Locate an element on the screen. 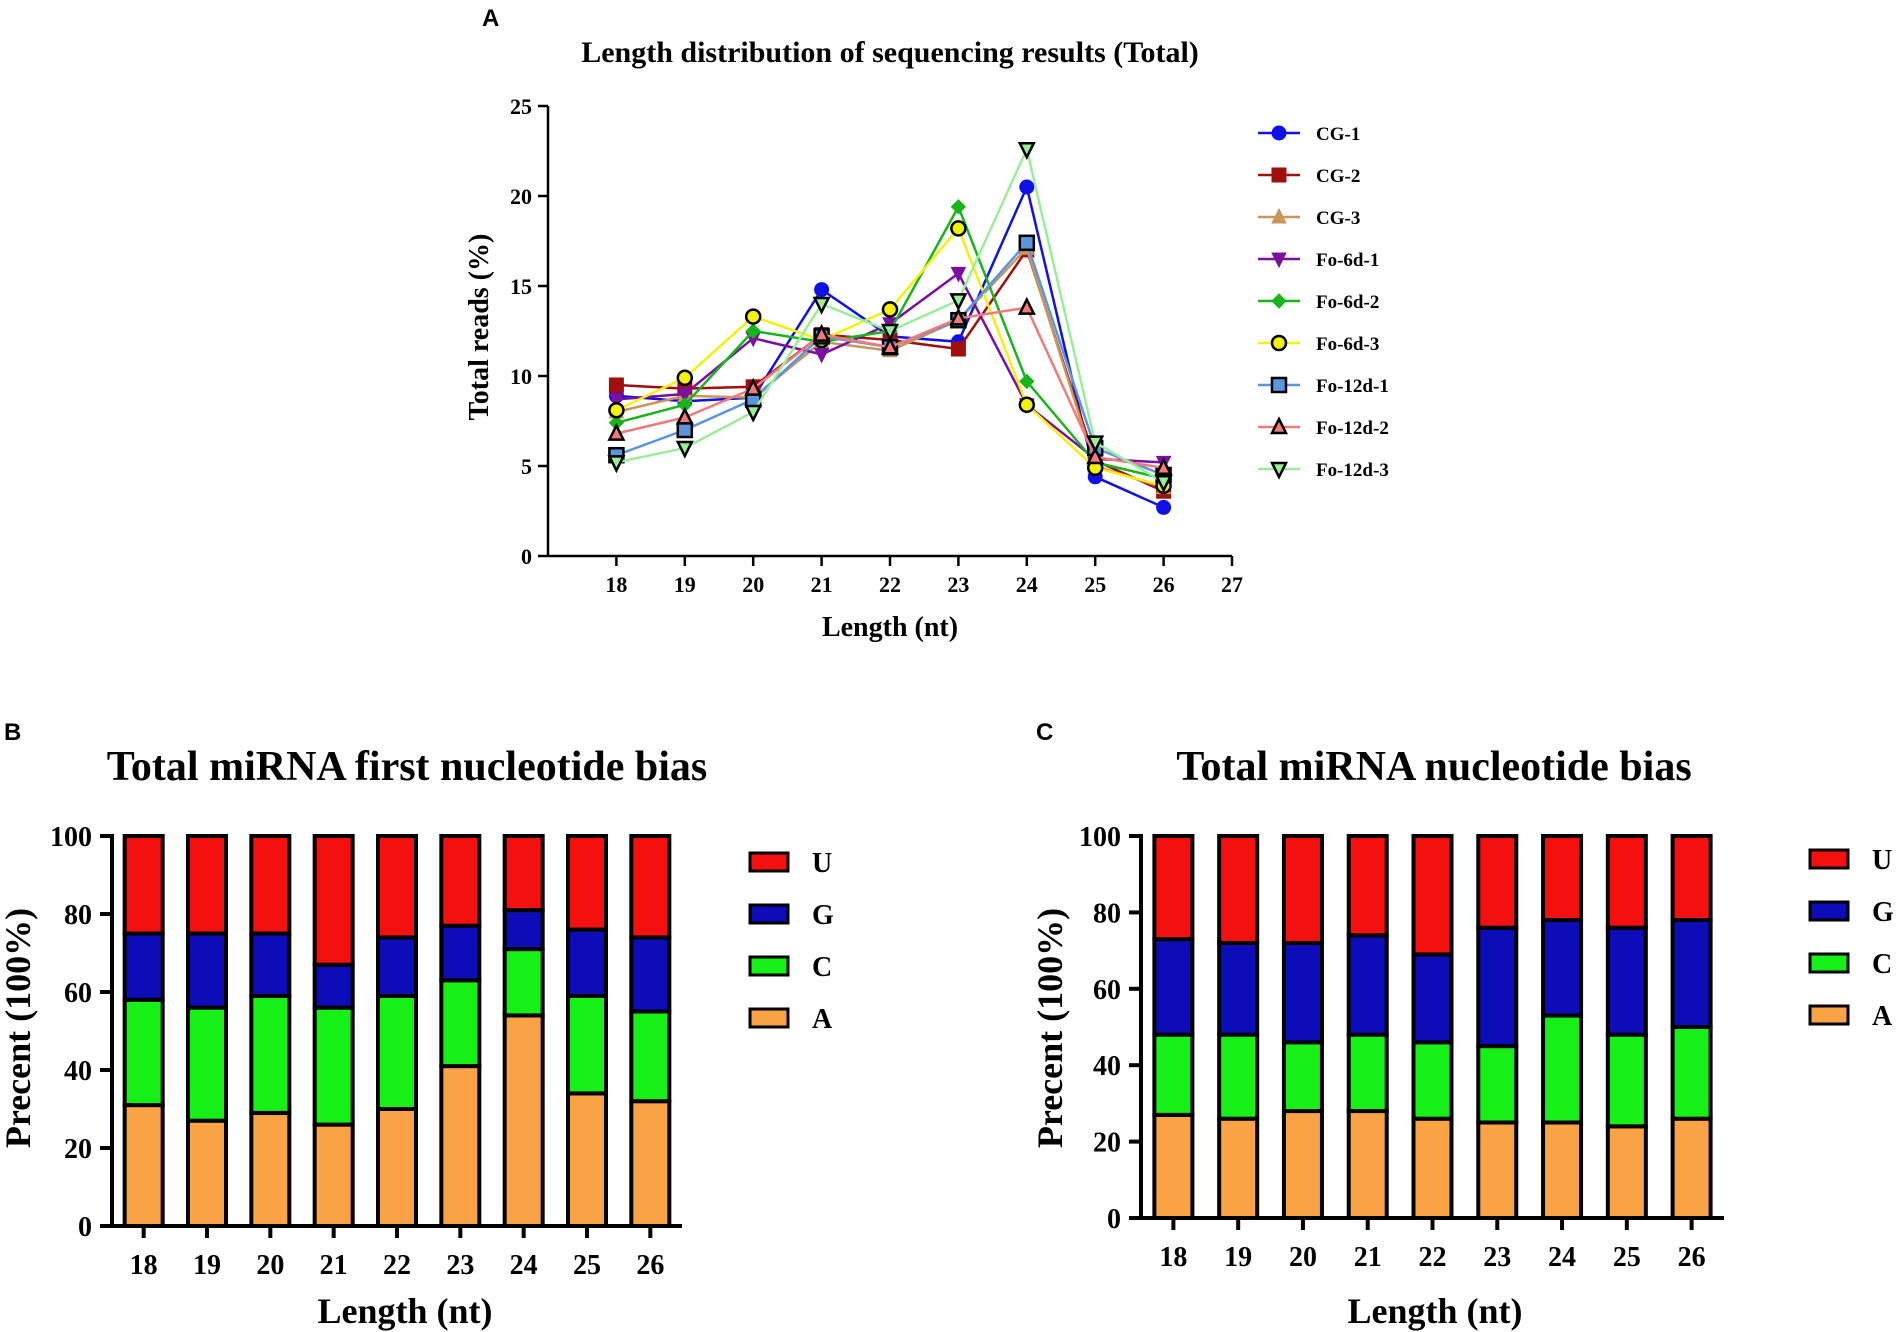 This screenshot has width=1896, height=1332. panel-label-a: A is located at coordinates (490, 18).